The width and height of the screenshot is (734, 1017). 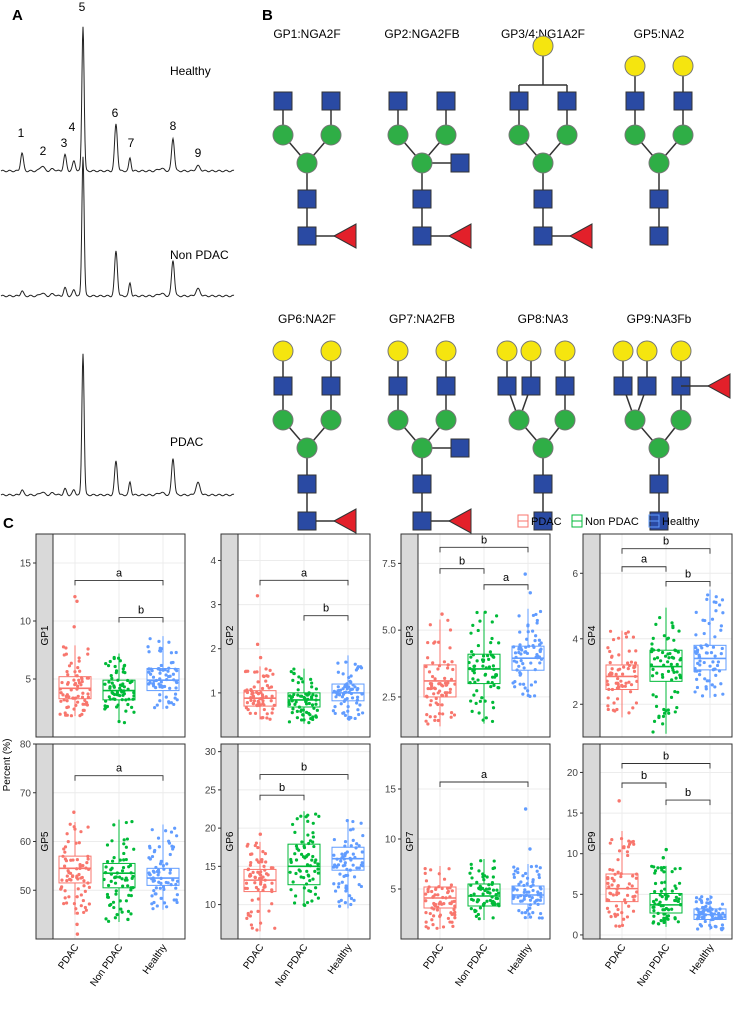 I want to click on y-tick-label: 4, so click(x=575, y=639).